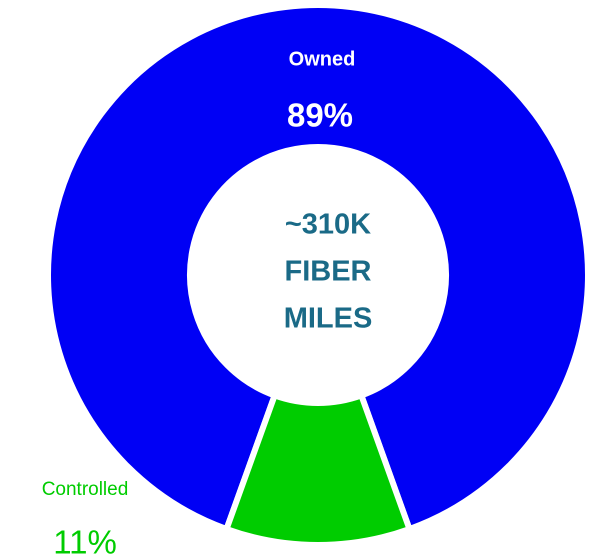  What do you see at coordinates (328, 272) in the screenshot?
I see `center-label: FIBER` at bounding box center [328, 272].